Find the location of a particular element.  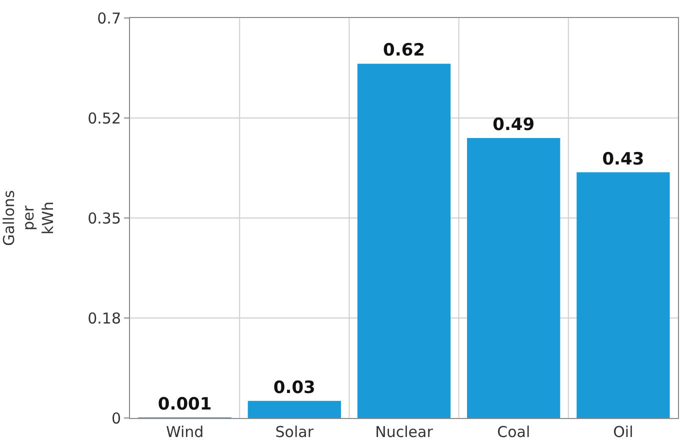

y-tick-label: 0.7 is located at coordinates (109, 18).